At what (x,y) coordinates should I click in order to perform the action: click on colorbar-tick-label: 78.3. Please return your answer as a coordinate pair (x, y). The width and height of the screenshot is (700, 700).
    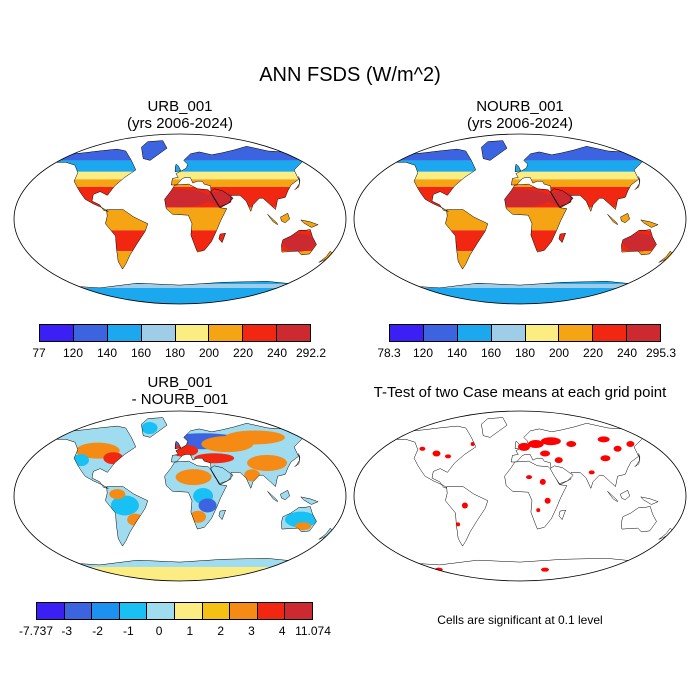
    Looking at the image, I should click on (389, 353).